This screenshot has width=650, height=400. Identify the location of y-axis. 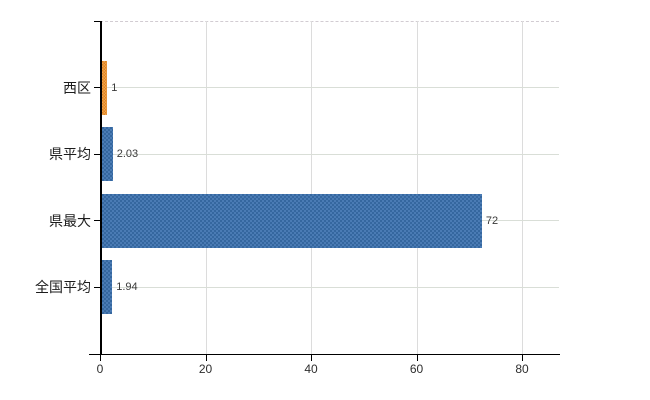
(101, 187).